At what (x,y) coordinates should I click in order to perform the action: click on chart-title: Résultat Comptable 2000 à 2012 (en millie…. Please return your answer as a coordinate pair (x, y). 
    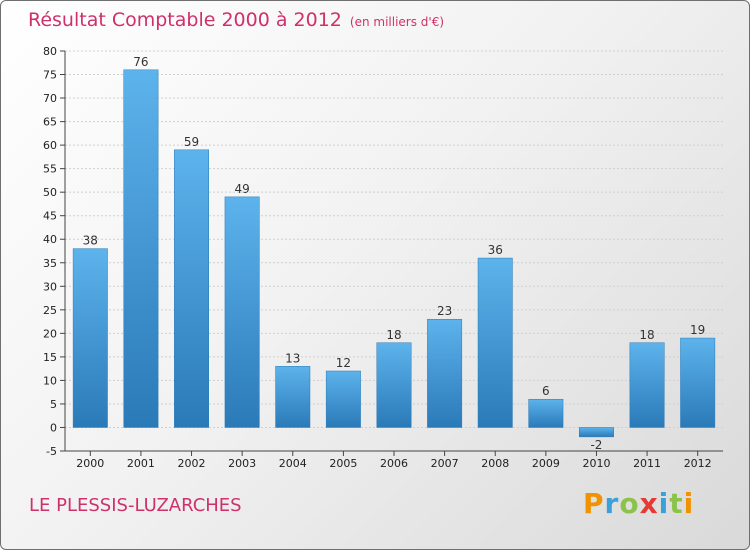
    Looking at the image, I should click on (236, 20).